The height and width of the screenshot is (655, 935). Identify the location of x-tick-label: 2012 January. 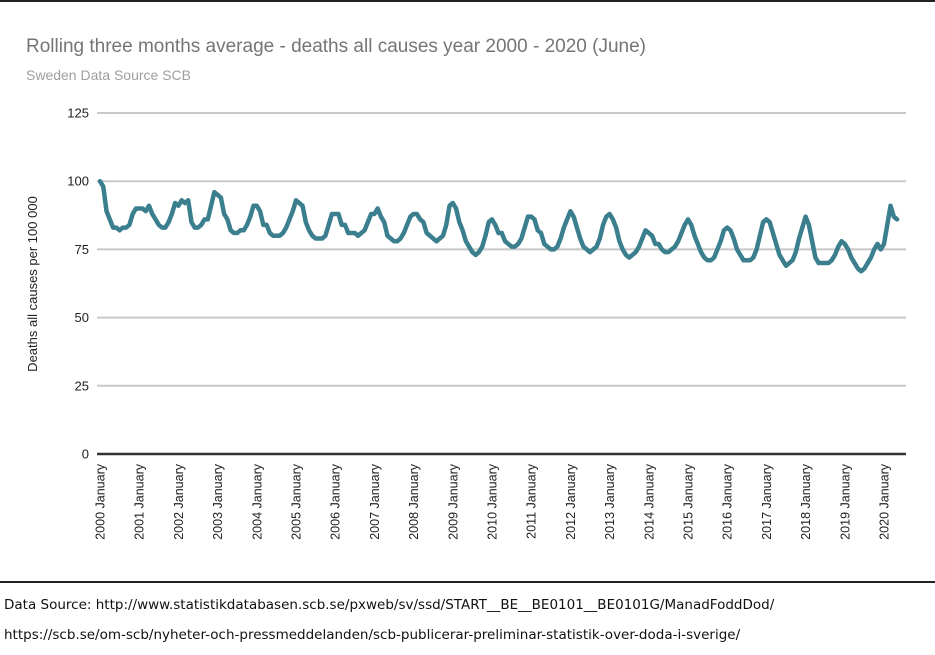
(571, 501).